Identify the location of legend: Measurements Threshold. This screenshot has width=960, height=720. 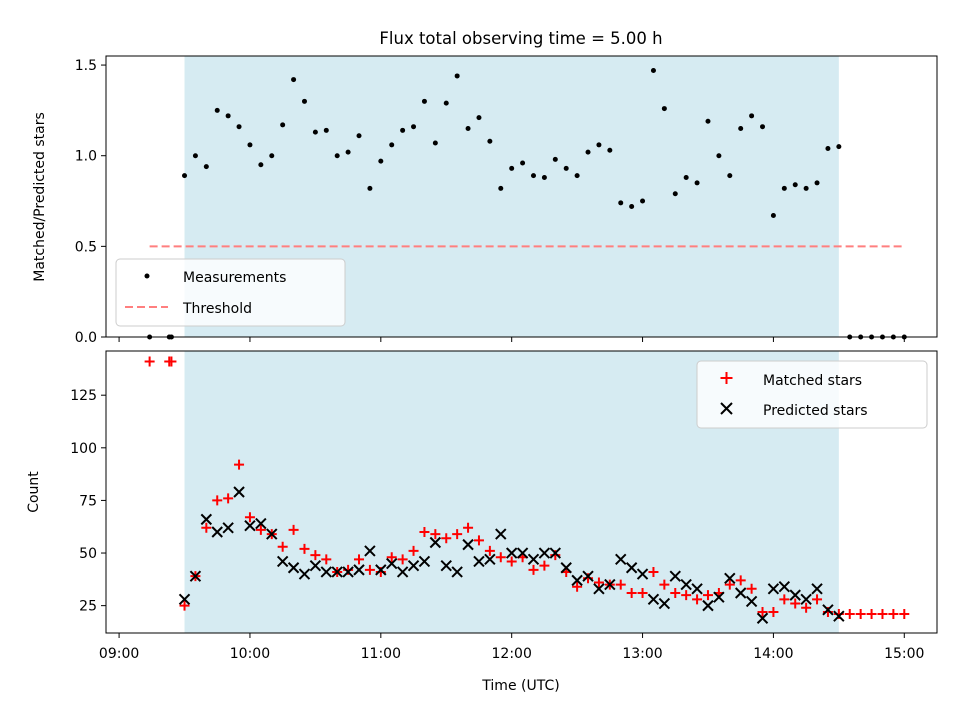
(230, 292).